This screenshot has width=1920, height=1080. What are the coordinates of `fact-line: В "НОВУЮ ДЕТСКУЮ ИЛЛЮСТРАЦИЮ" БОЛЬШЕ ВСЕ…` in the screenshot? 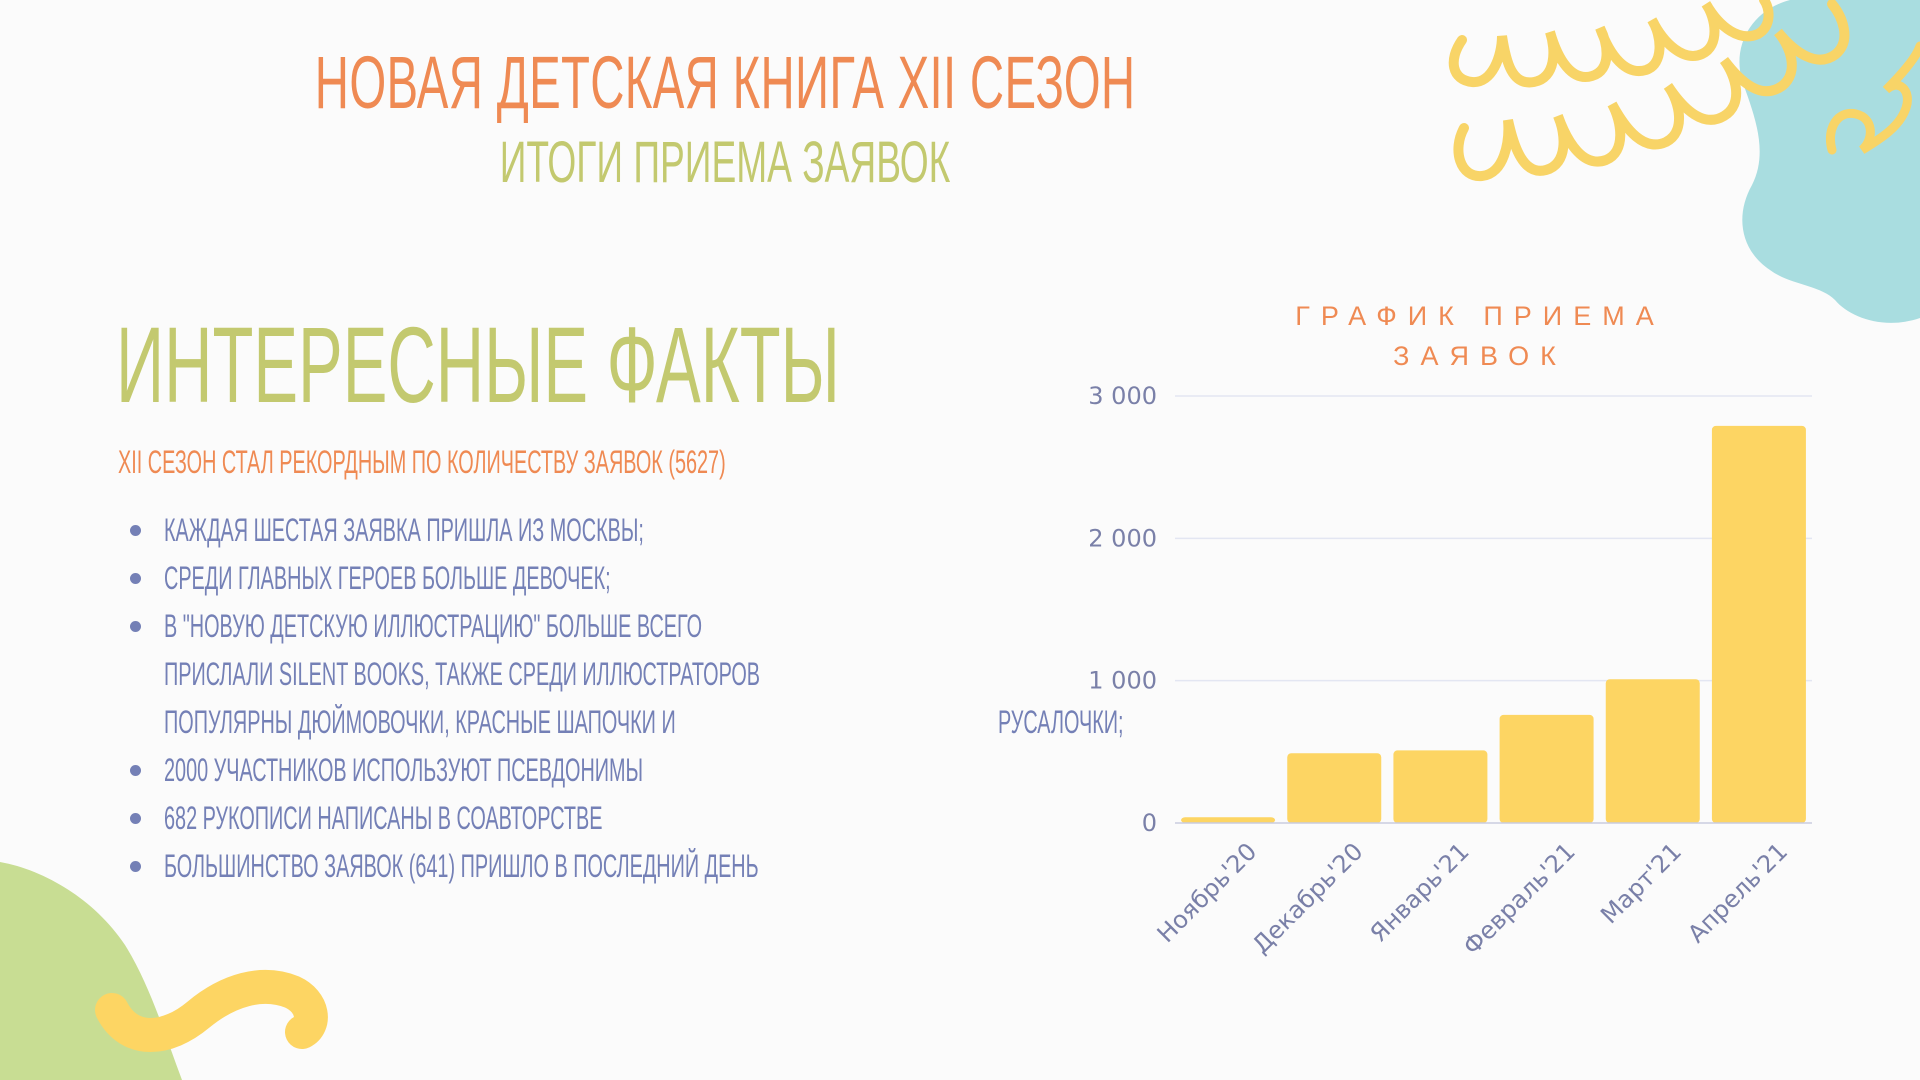 It's located at (433, 626).